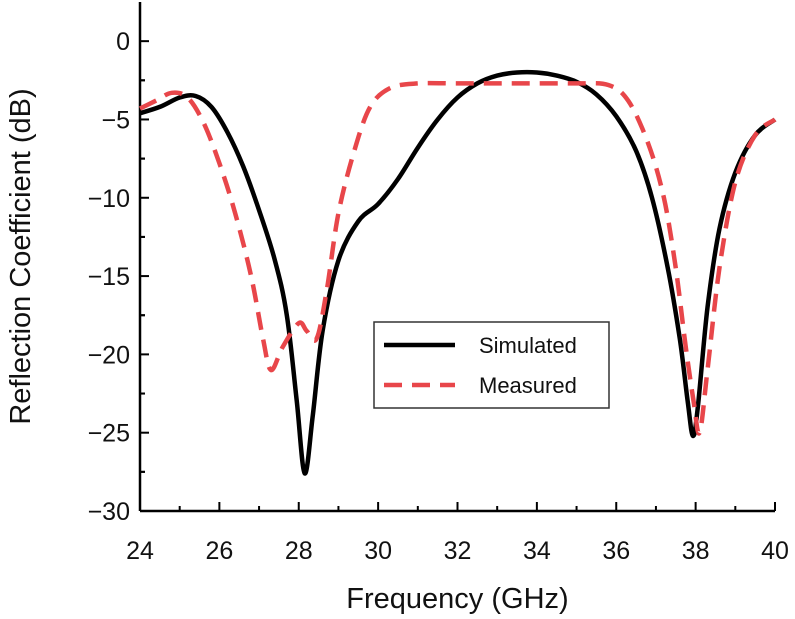 Image resolution: width=795 pixels, height=619 pixels. What do you see at coordinates (528, 385) in the screenshot?
I see `legend-label-measured: Measured` at bounding box center [528, 385].